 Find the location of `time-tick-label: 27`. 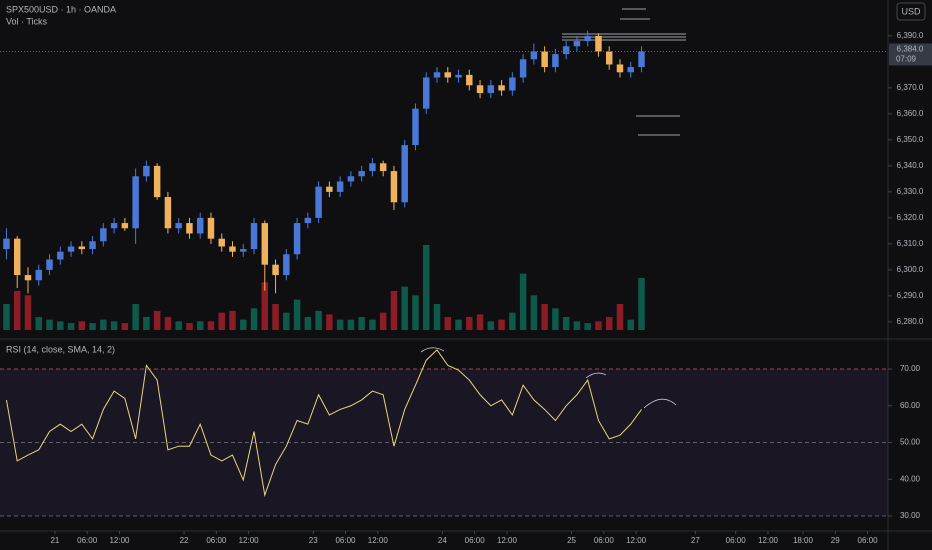

time-tick-label: 27 is located at coordinates (695, 540).